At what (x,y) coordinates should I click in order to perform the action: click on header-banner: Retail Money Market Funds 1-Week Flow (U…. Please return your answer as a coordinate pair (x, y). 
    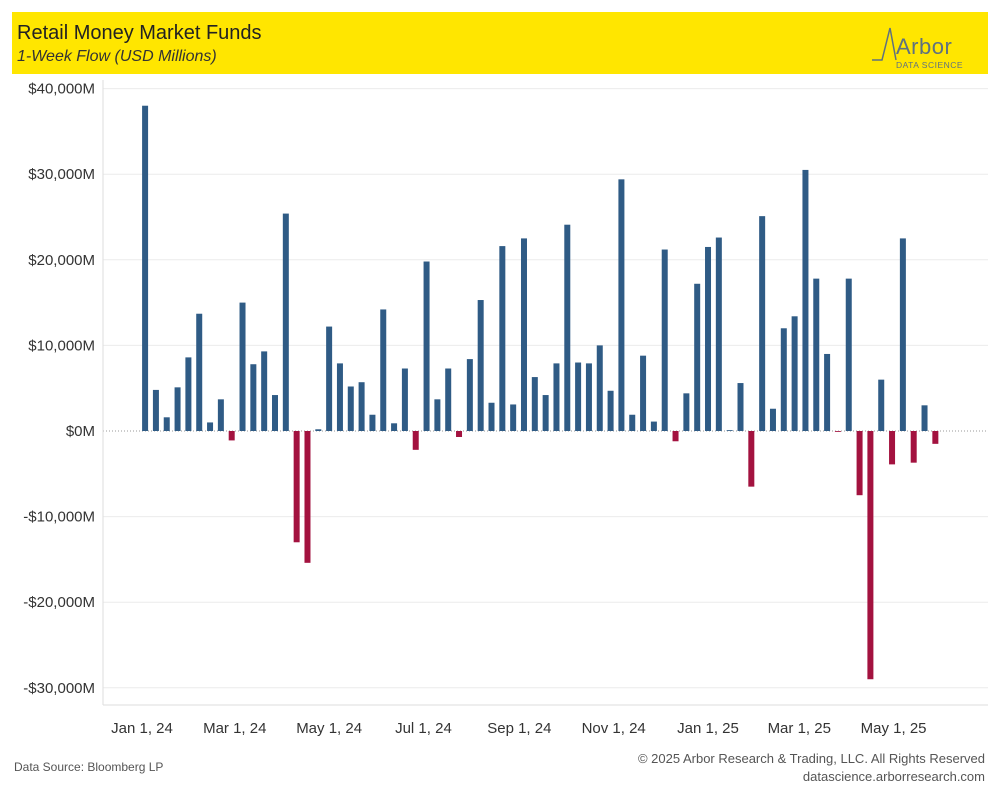
    Looking at the image, I should click on (500, 43).